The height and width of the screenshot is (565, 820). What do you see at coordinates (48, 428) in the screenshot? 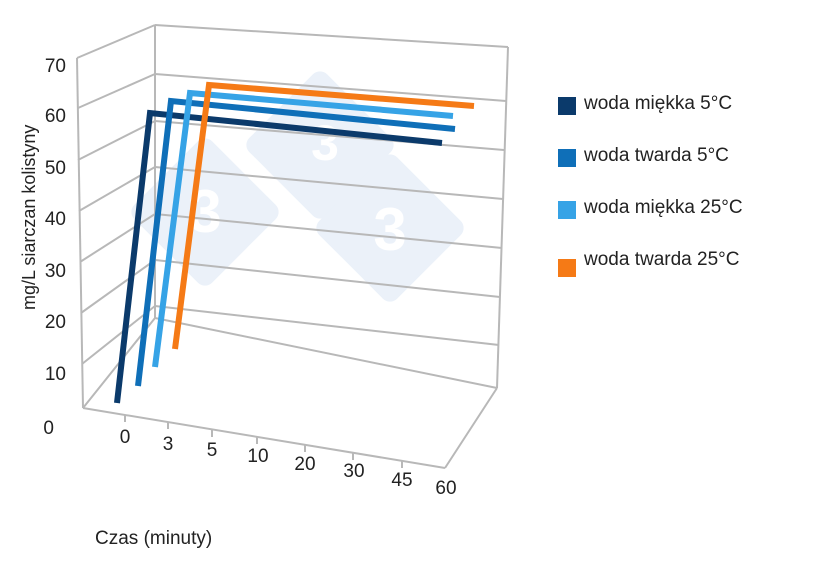
I see `y-tick-0: 0` at bounding box center [48, 428].